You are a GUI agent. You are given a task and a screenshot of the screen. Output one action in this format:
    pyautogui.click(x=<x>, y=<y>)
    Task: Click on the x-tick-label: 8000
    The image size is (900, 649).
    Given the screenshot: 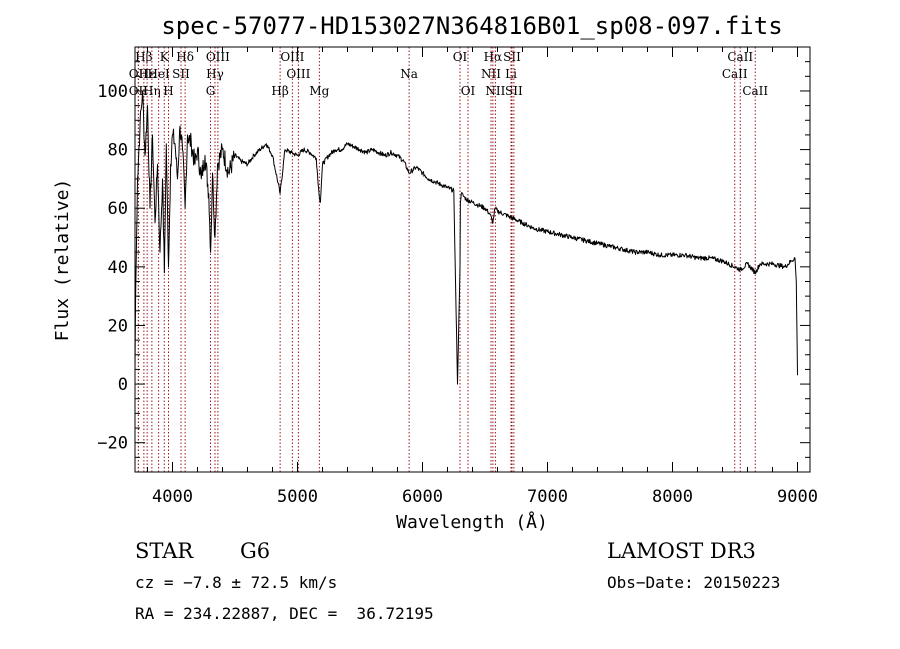 What is the action you would take?
    pyautogui.click(x=672, y=497)
    